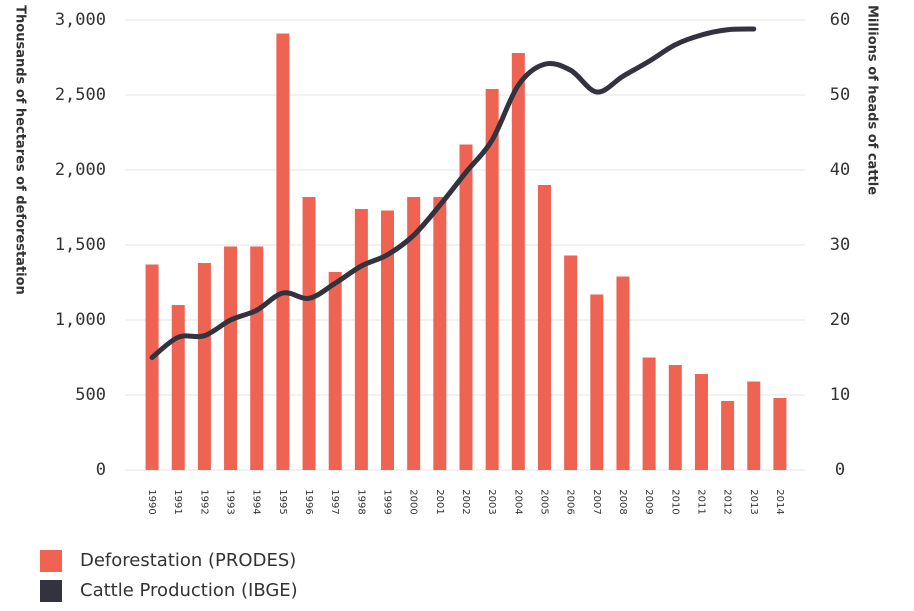 Image resolution: width=914 pixels, height=611 pixels. Describe the element at coordinates (596, 501) in the screenshot. I see `x-tick-label: 2007` at that location.